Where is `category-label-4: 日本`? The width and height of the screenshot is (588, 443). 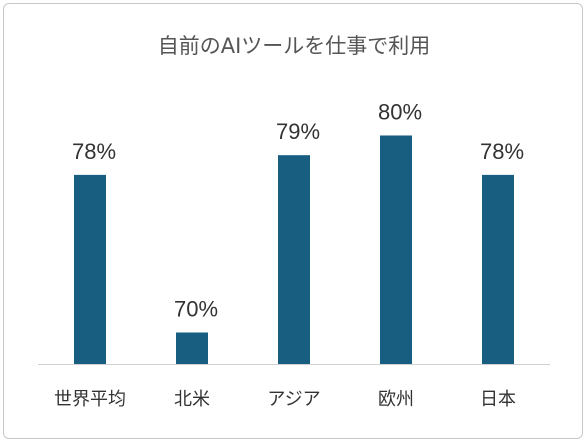 category-label-4: 日本 is located at coordinates (498, 399).